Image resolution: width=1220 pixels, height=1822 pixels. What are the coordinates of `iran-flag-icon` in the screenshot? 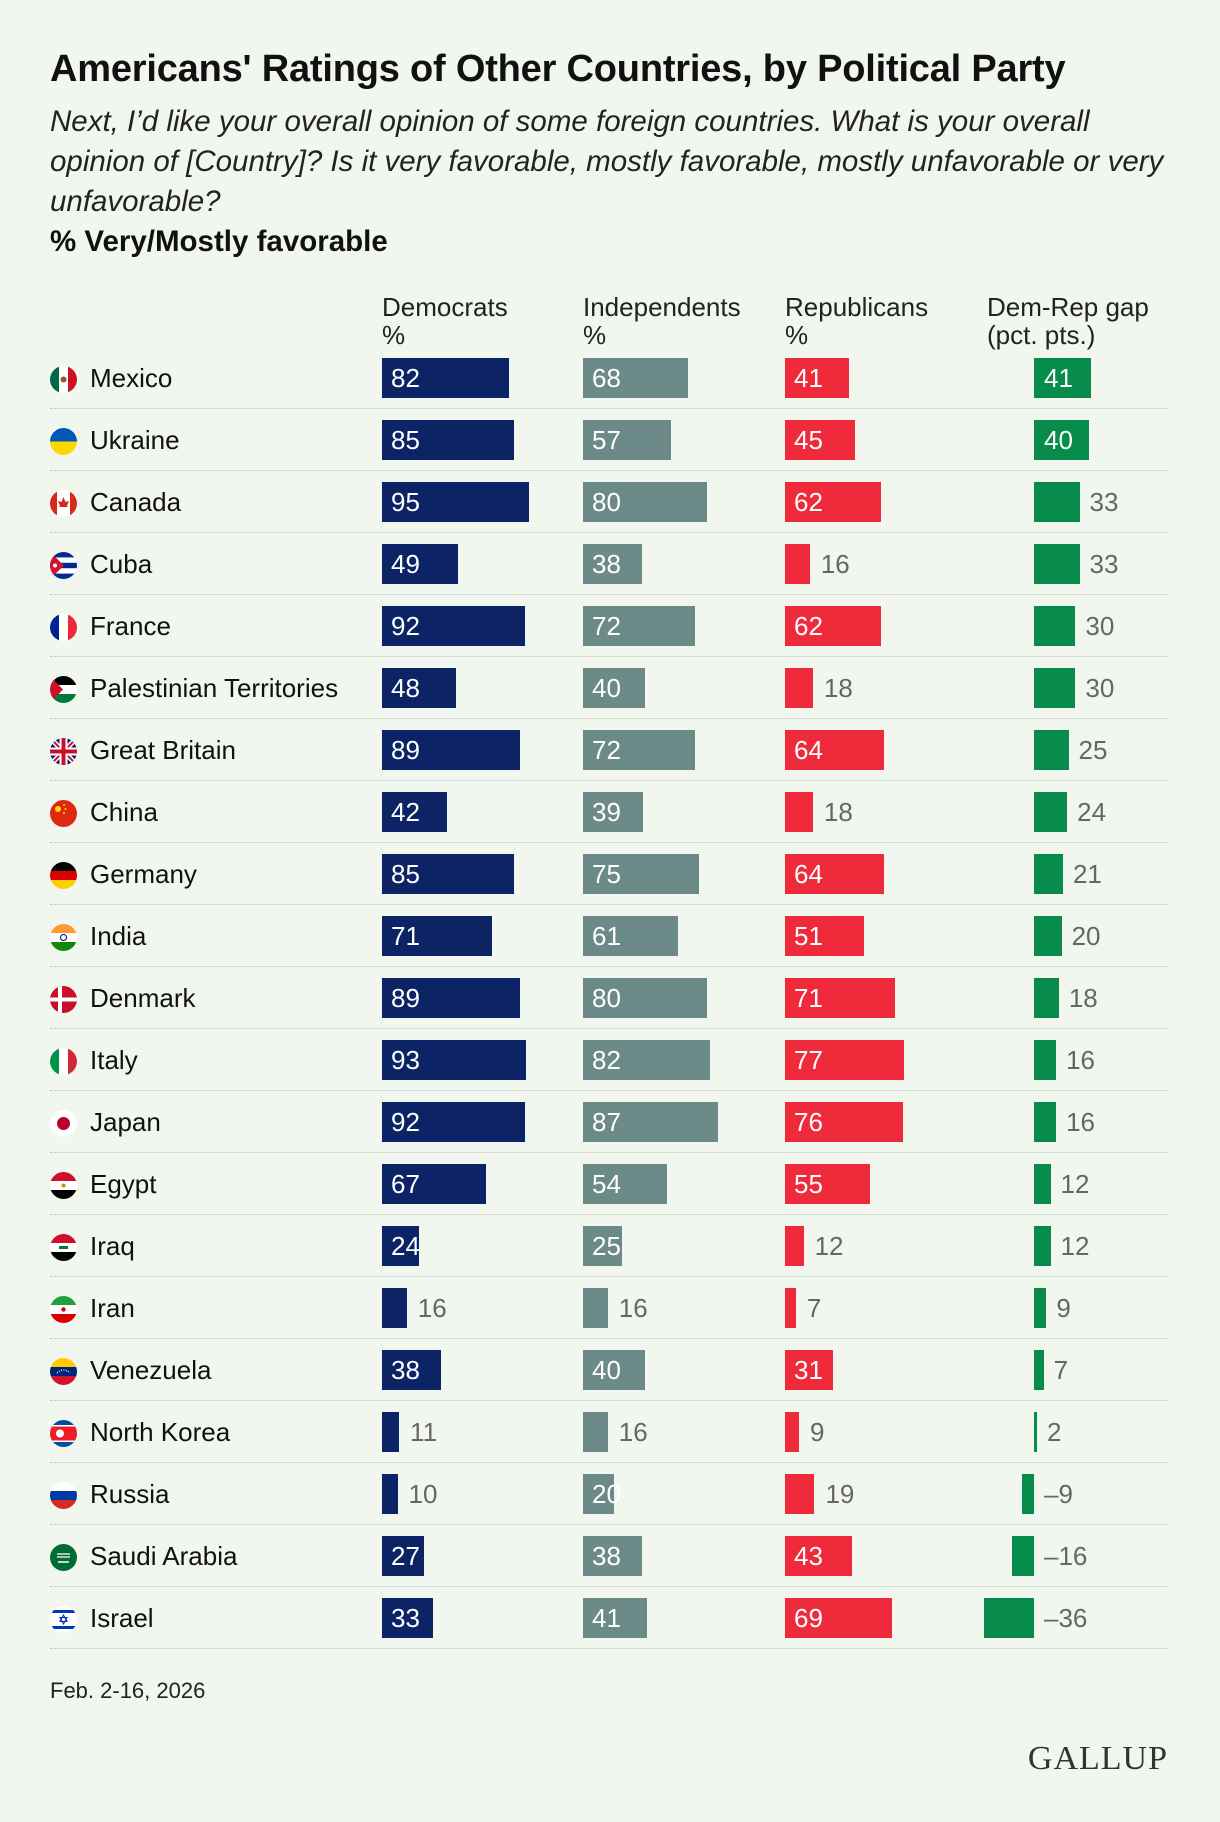 It's located at (63, 1309).